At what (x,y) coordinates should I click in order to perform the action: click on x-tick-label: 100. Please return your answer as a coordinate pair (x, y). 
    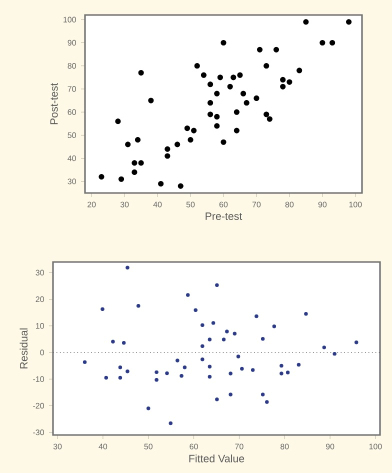
    Looking at the image, I should click on (355, 205).